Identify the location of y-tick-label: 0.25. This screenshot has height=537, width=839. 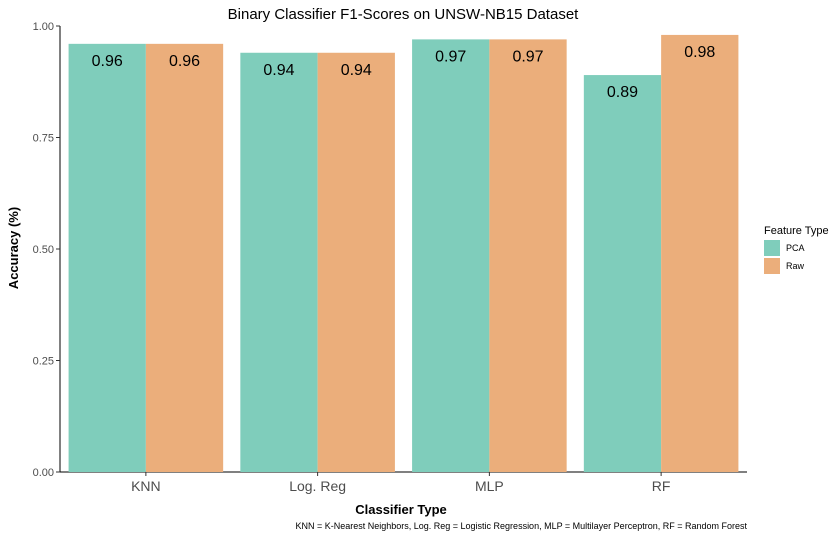
(43, 362).